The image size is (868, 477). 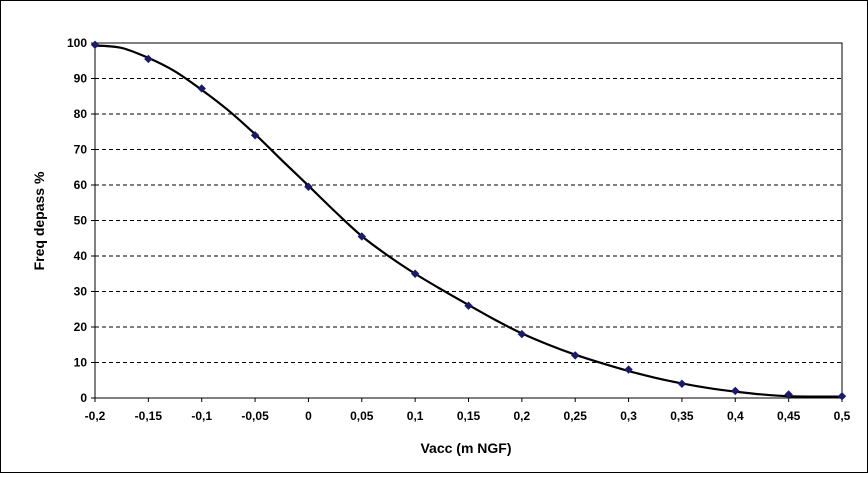 What do you see at coordinates (81, 114) in the screenshot?
I see `y-tick-label: 80` at bounding box center [81, 114].